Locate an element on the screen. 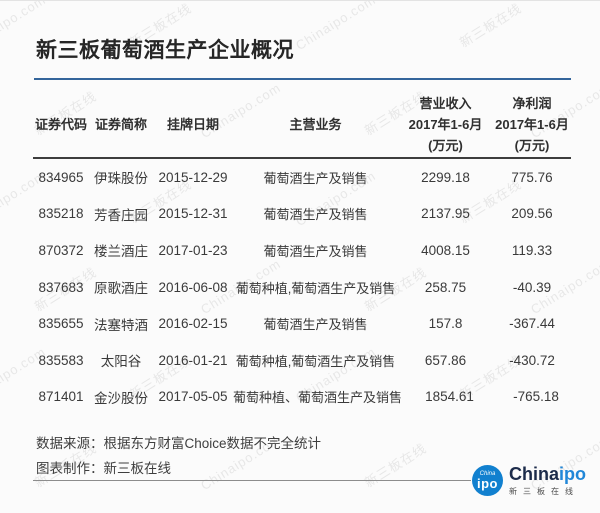 This screenshot has height=513, width=600. column-header-line: 营业收入 is located at coordinates (445, 103).